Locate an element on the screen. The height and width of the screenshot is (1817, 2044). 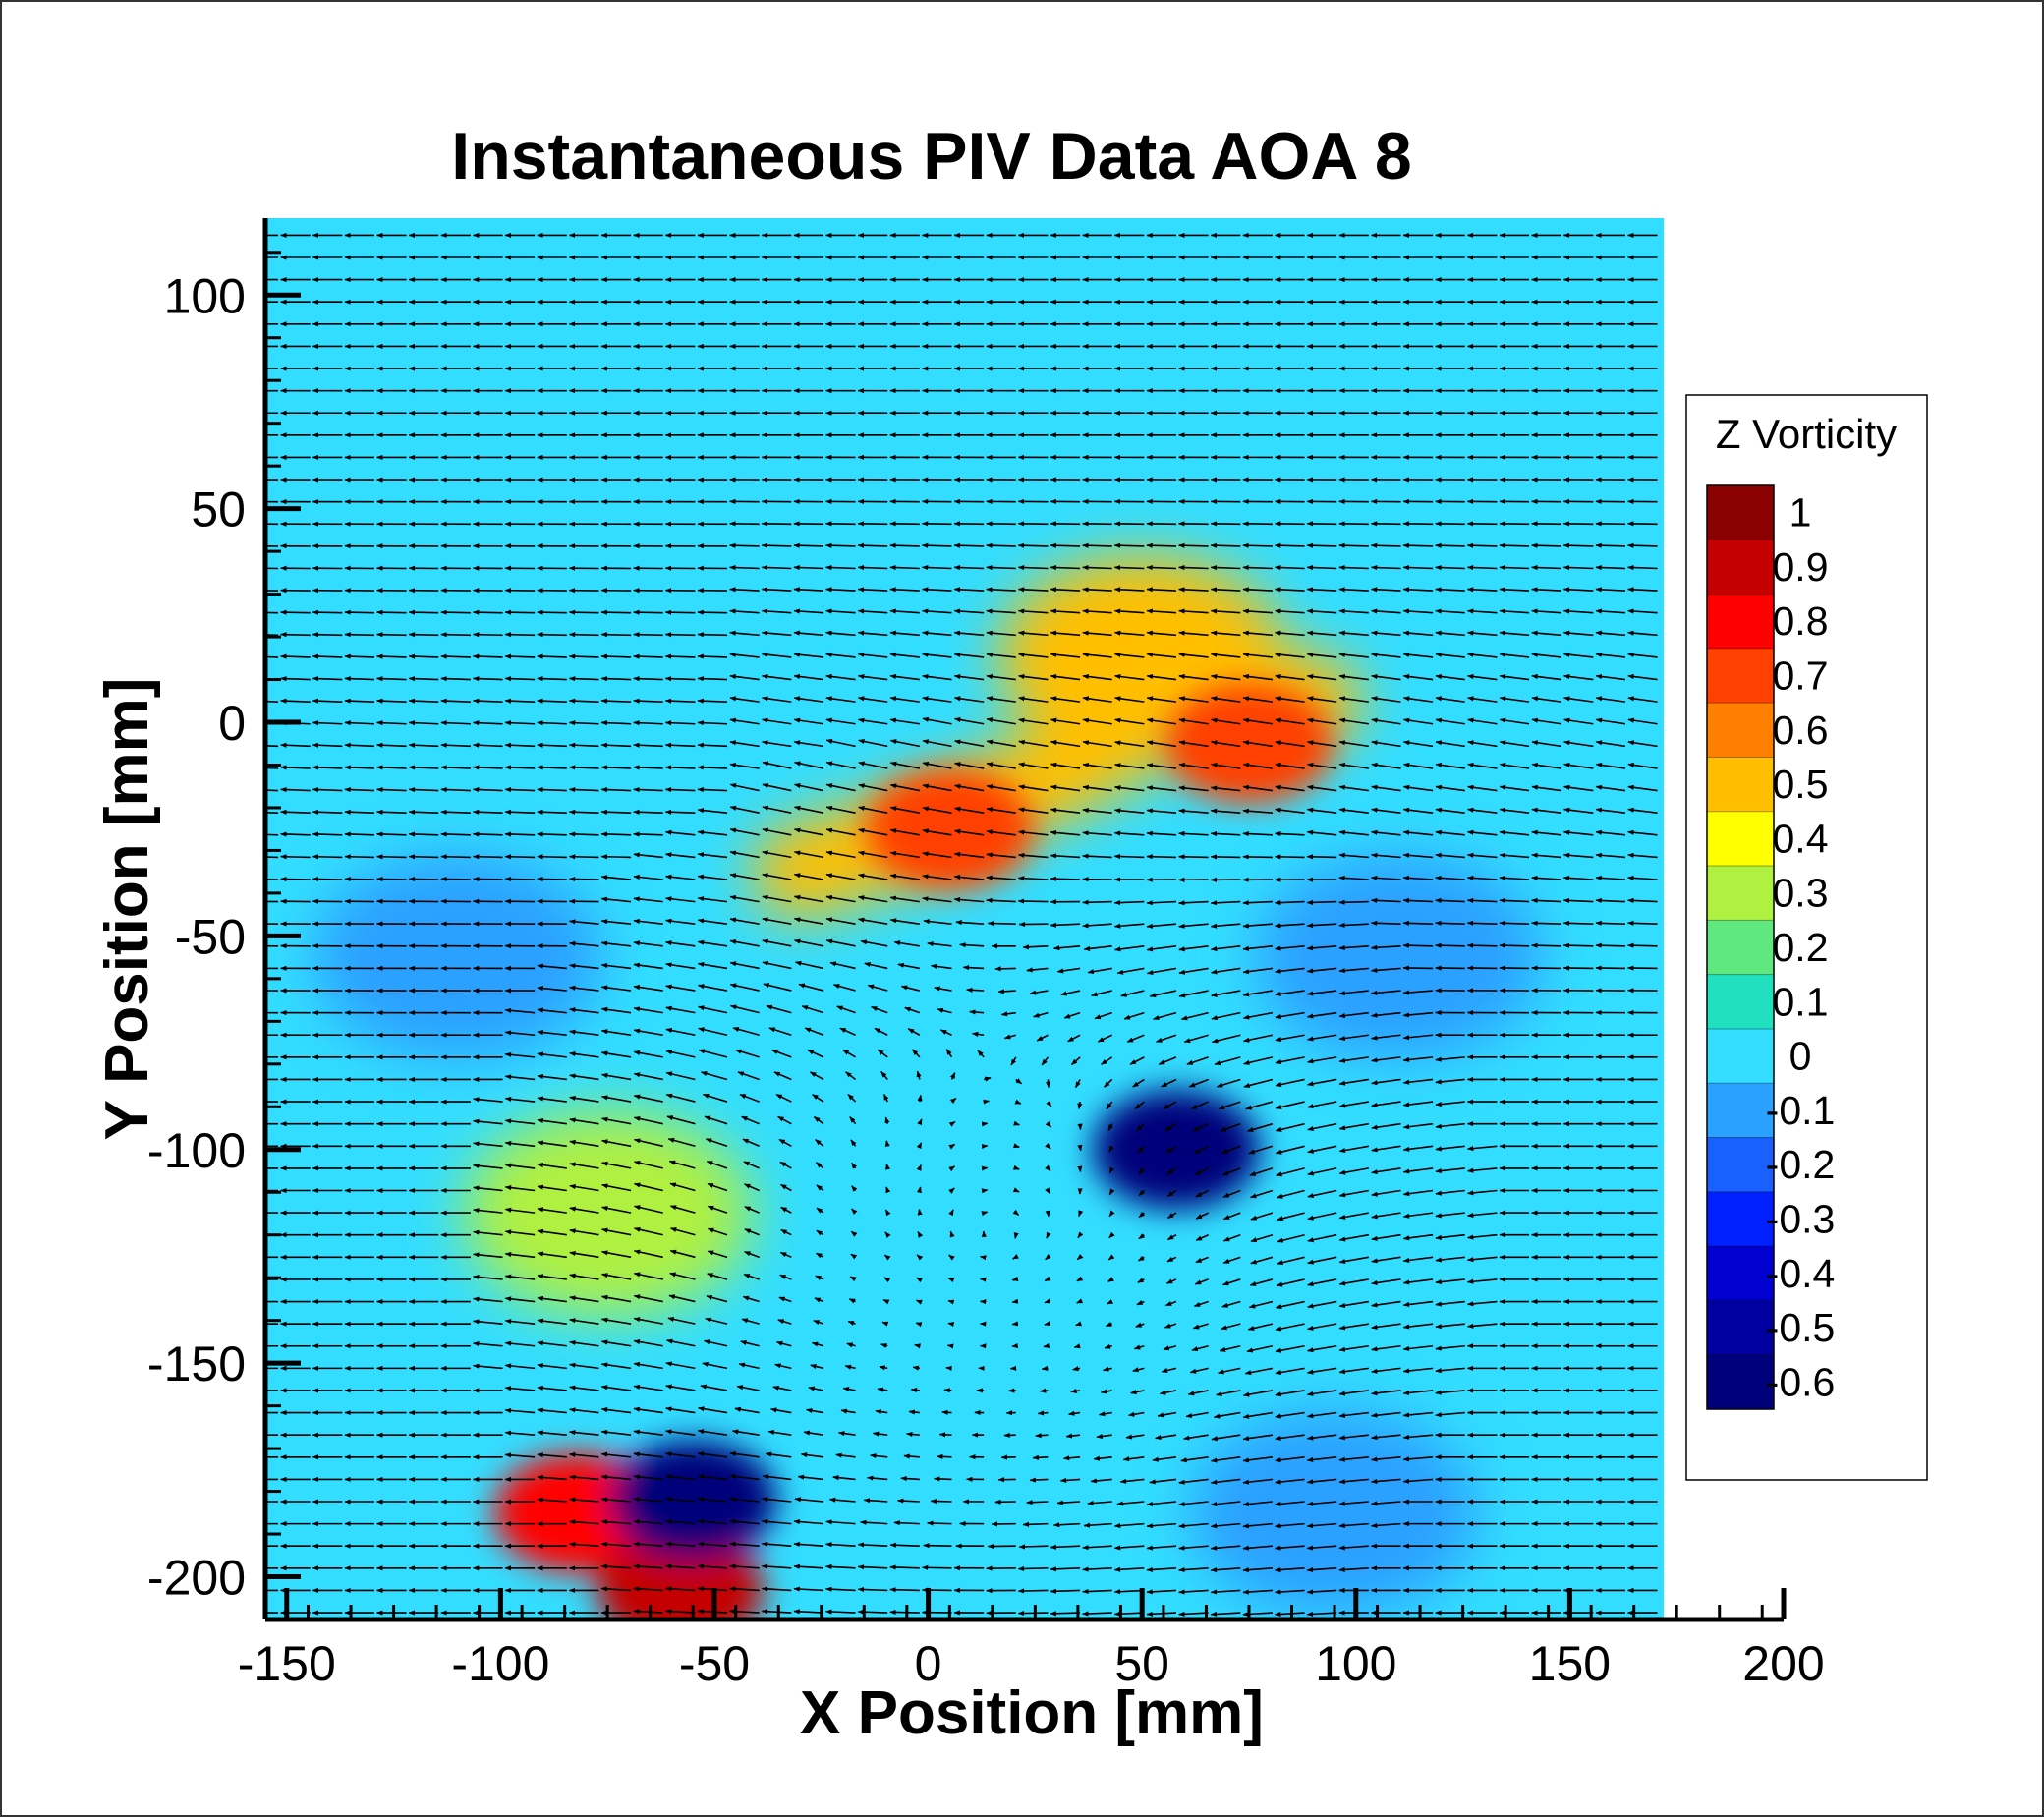
colorbar-label: 0.1 is located at coordinates (1801, 1002).